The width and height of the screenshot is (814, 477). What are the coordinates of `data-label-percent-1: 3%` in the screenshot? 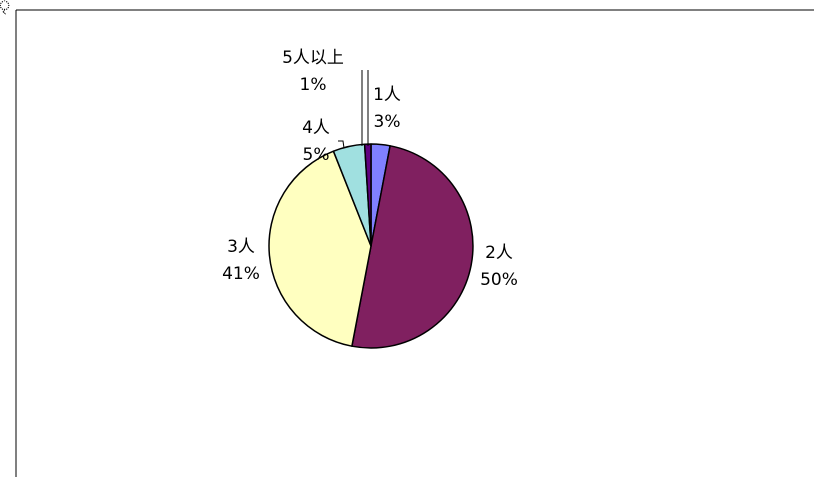 It's located at (387, 122).